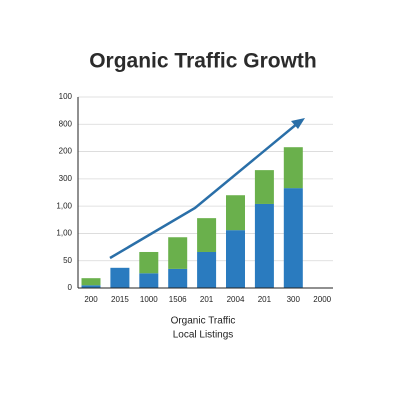  Describe the element at coordinates (178, 299) in the screenshot. I see `x-tick-label: 1506` at that location.